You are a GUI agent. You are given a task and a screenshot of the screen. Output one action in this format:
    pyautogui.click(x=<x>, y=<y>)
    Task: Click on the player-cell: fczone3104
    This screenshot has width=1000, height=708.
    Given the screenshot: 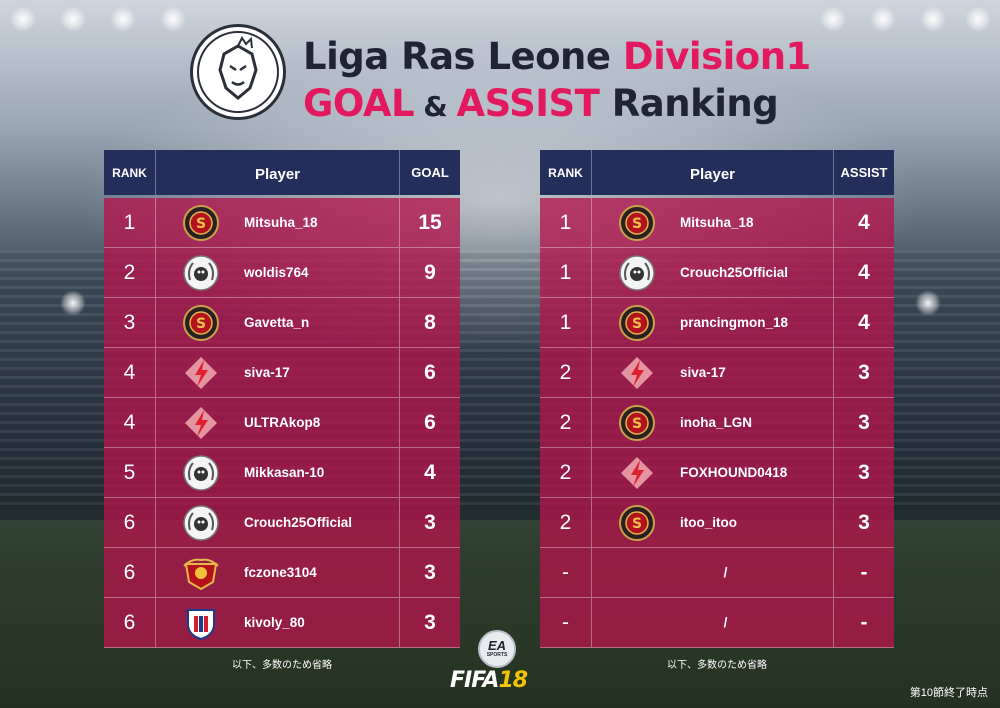 What is the action you would take?
    pyautogui.click(x=278, y=572)
    